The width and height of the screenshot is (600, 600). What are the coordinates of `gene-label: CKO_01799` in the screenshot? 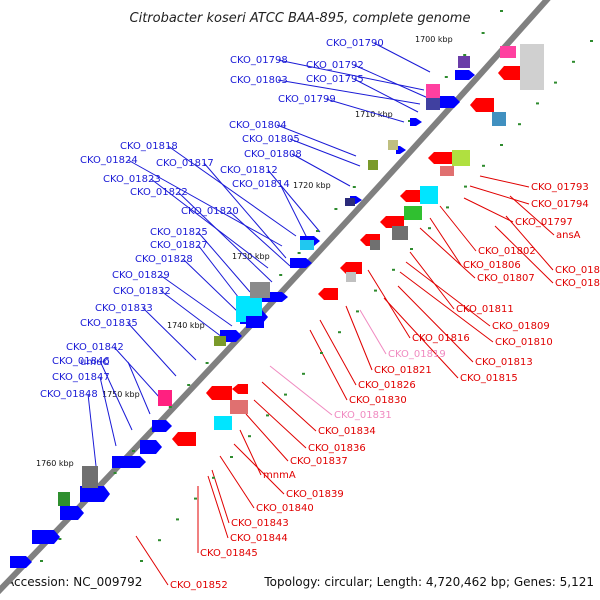 It's located at (307, 99).